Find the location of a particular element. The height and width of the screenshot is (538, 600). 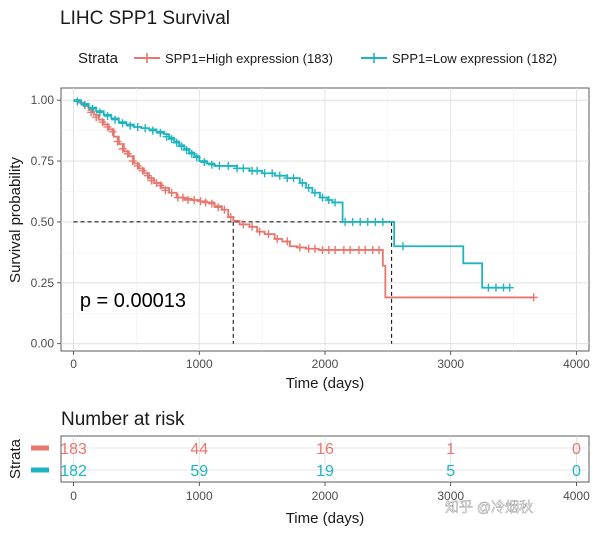

risk-x-tick-label: 2000 is located at coordinates (325, 496).